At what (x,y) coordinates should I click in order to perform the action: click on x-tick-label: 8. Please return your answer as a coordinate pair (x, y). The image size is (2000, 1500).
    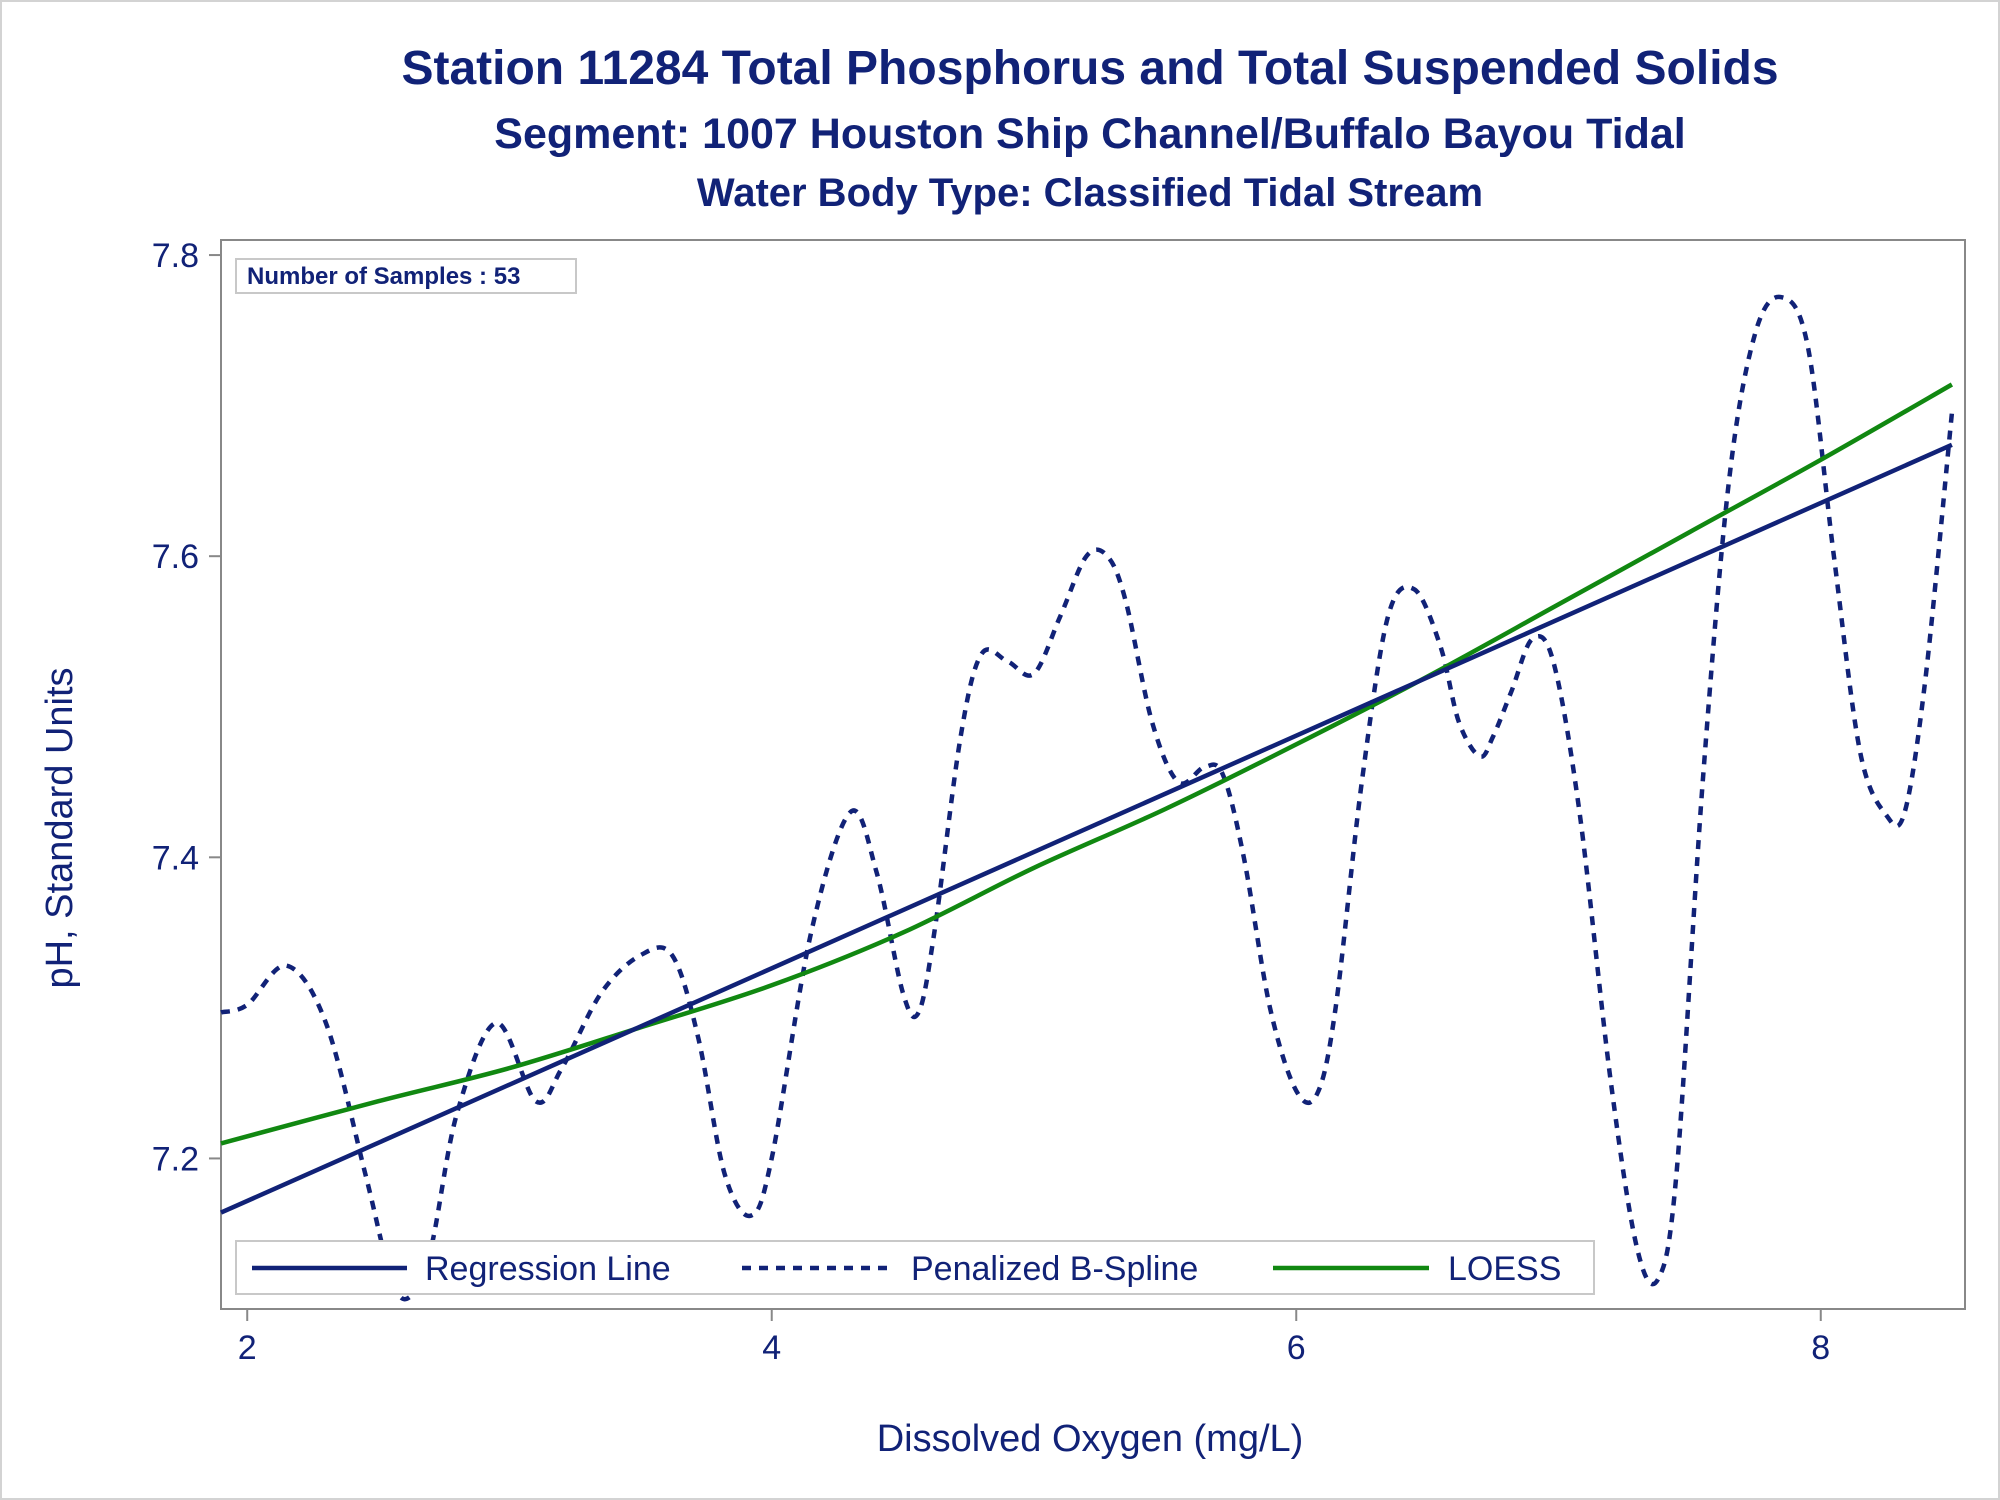
    Looking at the image, I should click on (1820, 1348).